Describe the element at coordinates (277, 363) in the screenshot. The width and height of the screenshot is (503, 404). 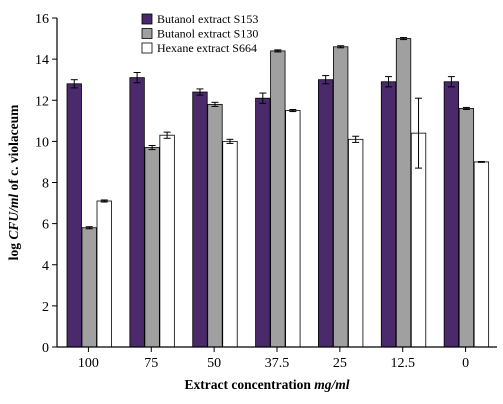
I see `x-tick-label: 37.5` at that location.